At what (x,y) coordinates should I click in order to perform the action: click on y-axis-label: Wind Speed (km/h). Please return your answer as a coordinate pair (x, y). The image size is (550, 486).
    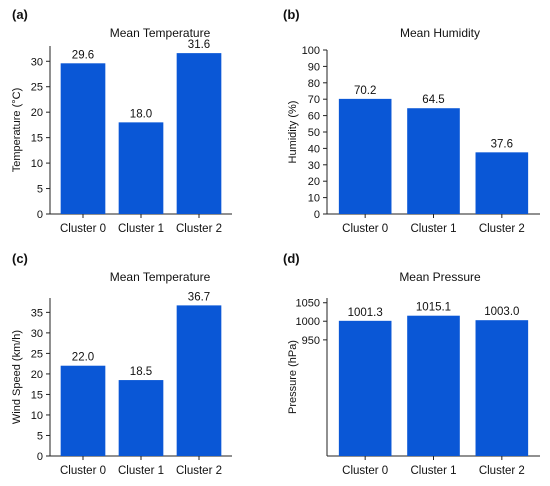
    Looking at the image, I should click on (17, 377).